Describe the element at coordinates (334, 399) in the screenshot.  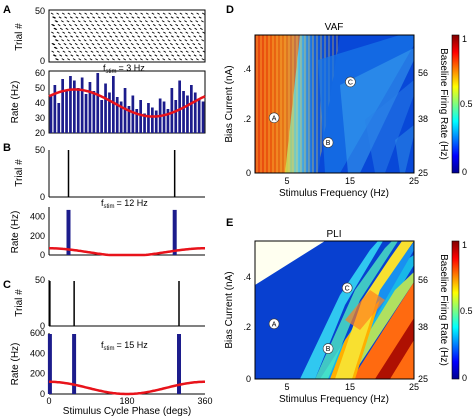
I see `heatmap-e-xlabel: Stimulus Frequency (Hz)` at that location.